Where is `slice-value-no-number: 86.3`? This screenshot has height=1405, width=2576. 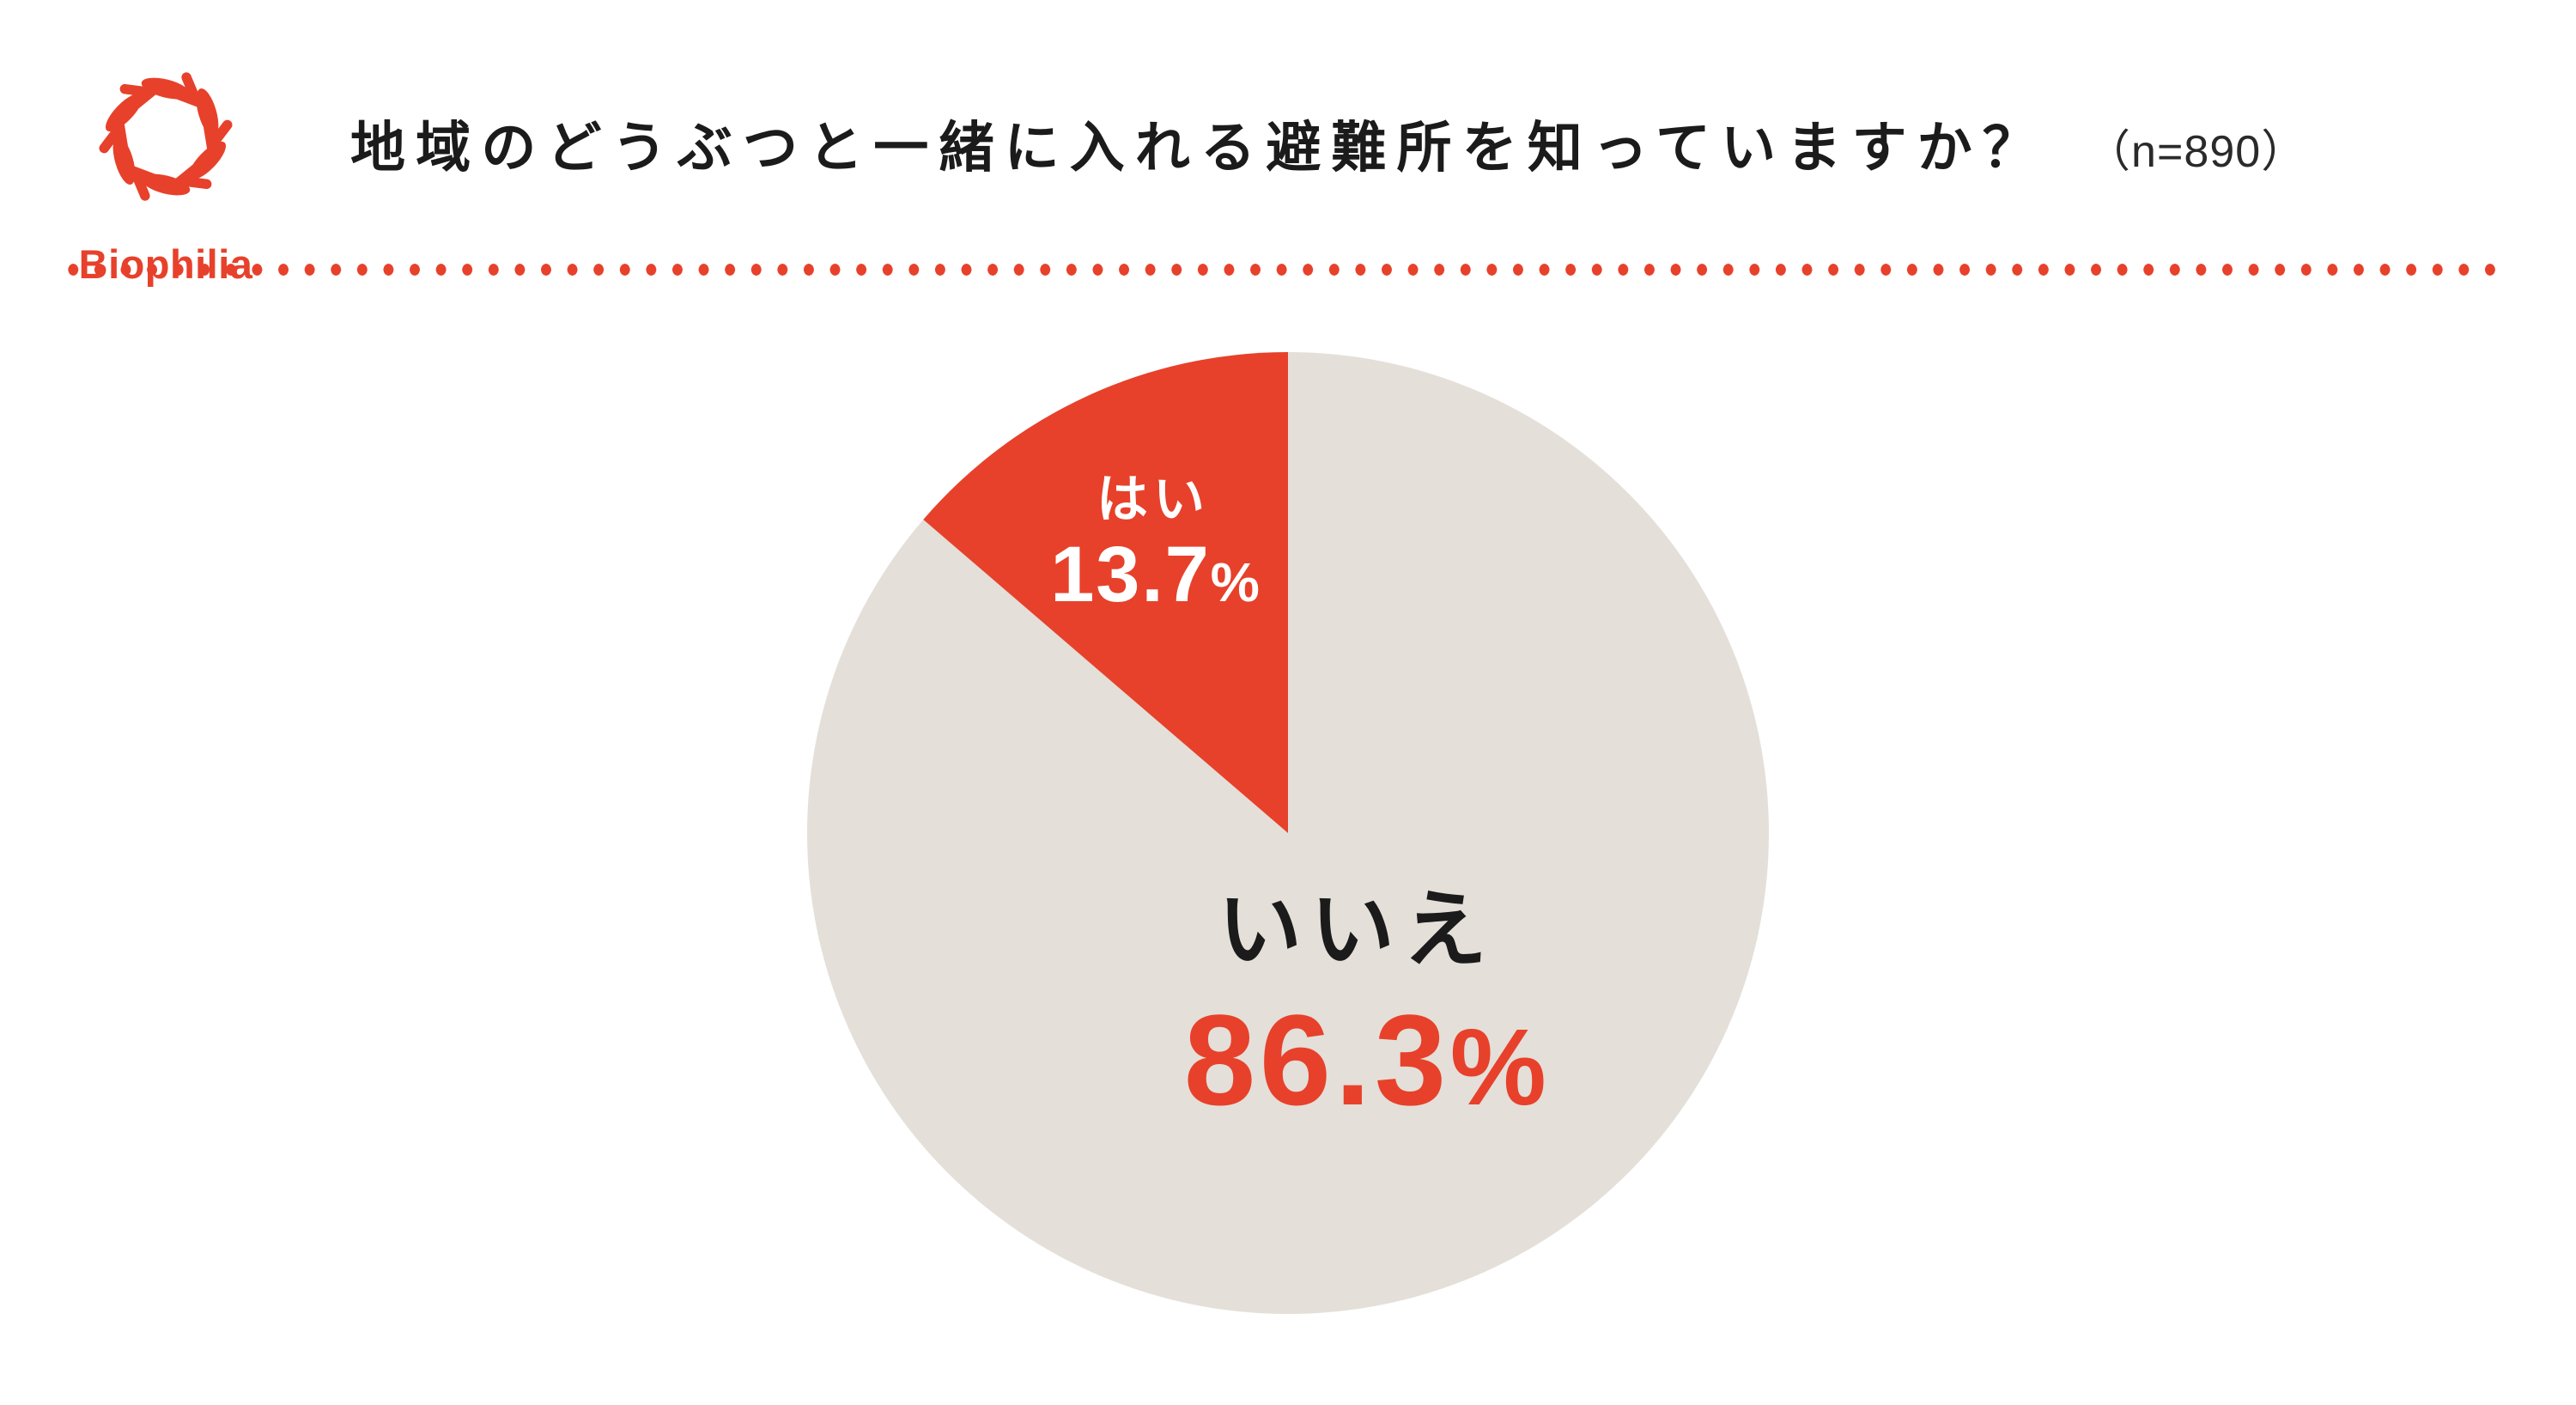 slice-value-no-number: 86.3 is located at coordinates (1316, 1060).